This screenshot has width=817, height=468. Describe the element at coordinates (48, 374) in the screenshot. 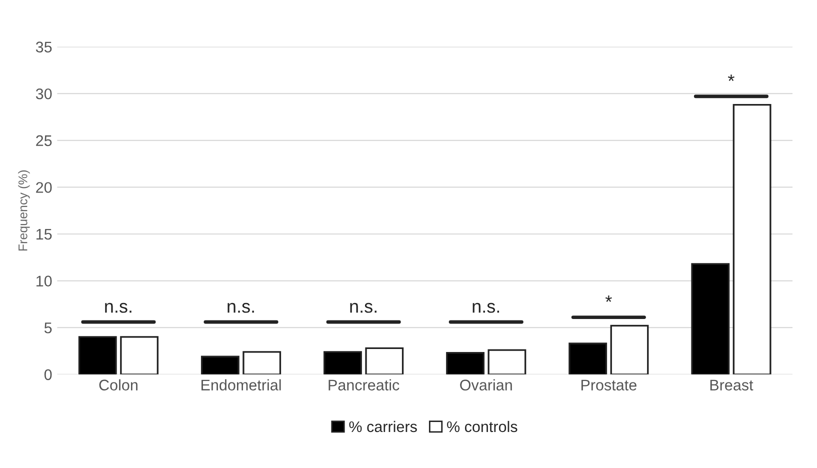

I see `y-tick-label: 0` at that location.